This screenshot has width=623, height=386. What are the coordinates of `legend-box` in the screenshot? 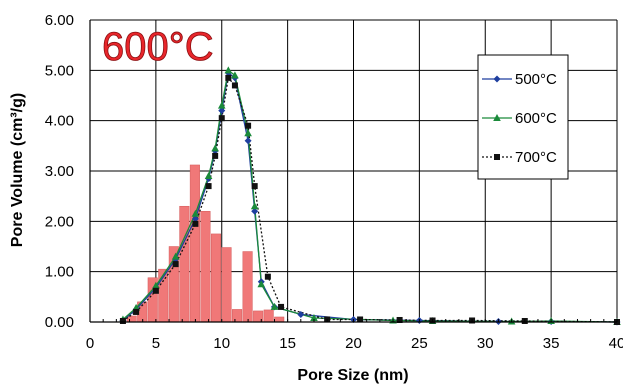 It's located at (523, 117).